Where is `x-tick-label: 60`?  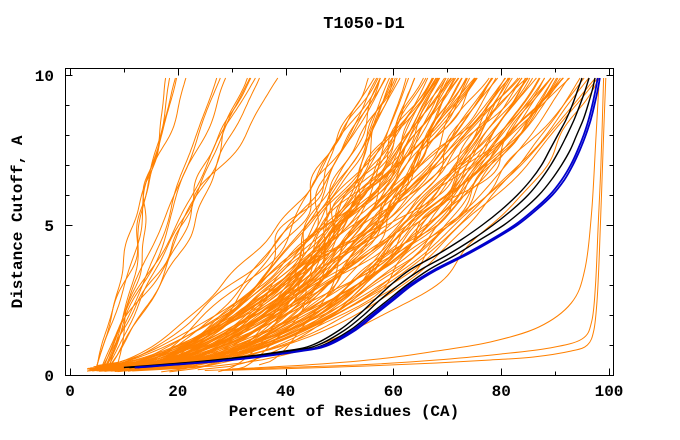 x-tick-label: 60 is located at coordinates (393, 392).